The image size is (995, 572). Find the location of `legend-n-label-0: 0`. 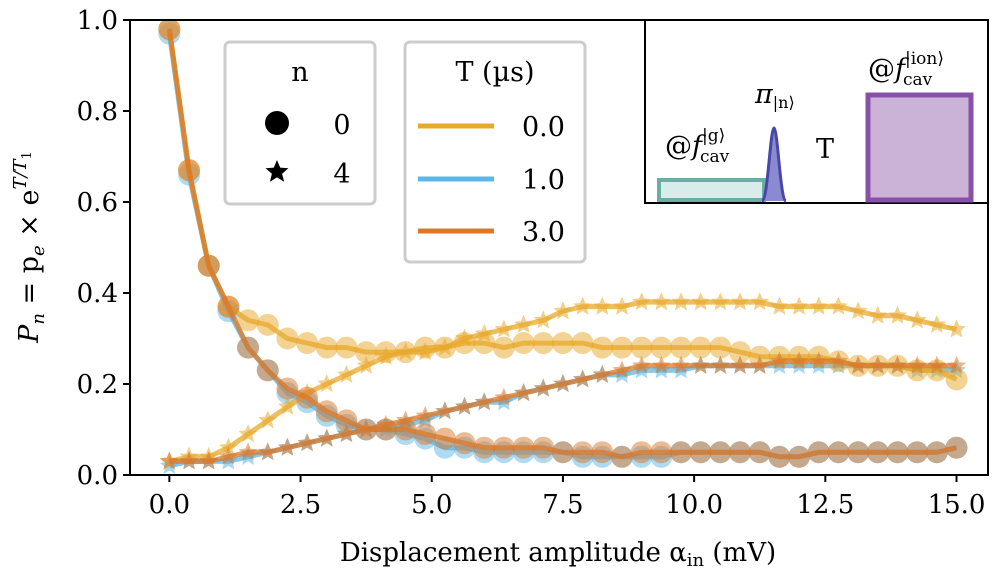

legend-n-label-0: 0 is located at coordinates (341, 125).